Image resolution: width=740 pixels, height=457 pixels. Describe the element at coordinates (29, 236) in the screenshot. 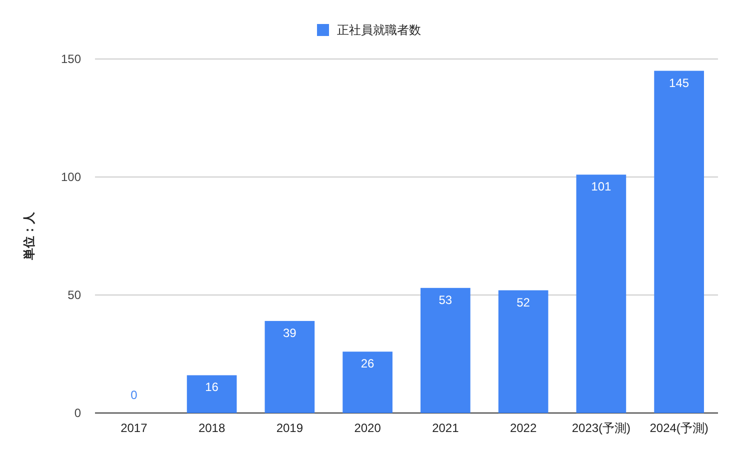

I see `y-axis-title: 単位：人` at that location.